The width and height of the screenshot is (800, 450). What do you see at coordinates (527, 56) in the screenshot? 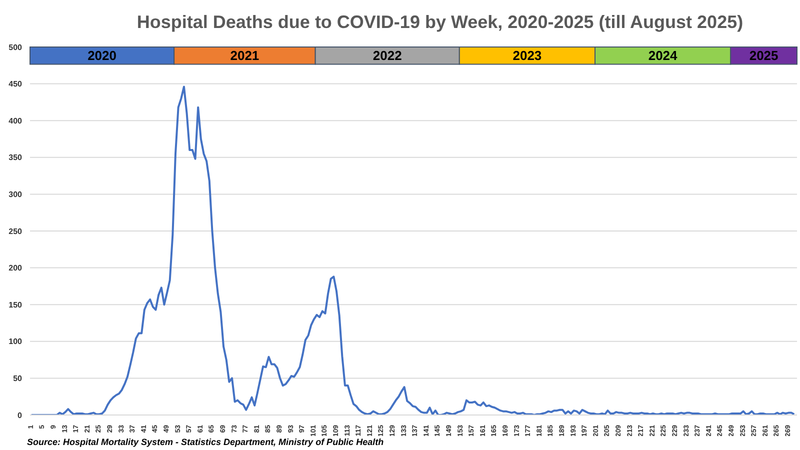
I see `band-label: 2023` at bounding box center [527, 56].